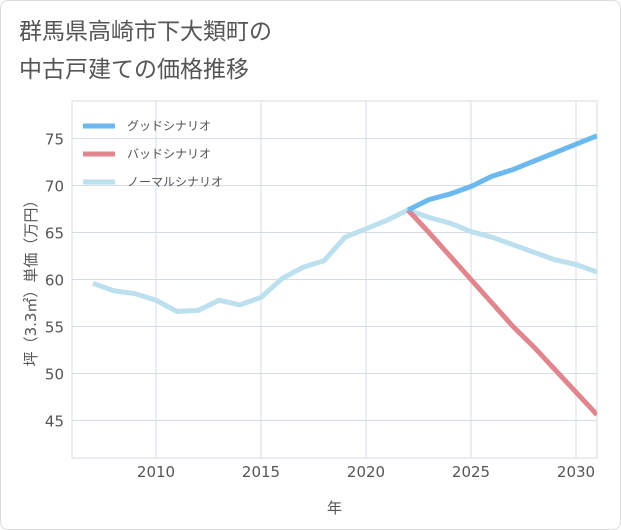  What do you see at coordinates (54, 327) in the screenshot?
I see `y-tick-label: 55` at bounding box center [54, 327].